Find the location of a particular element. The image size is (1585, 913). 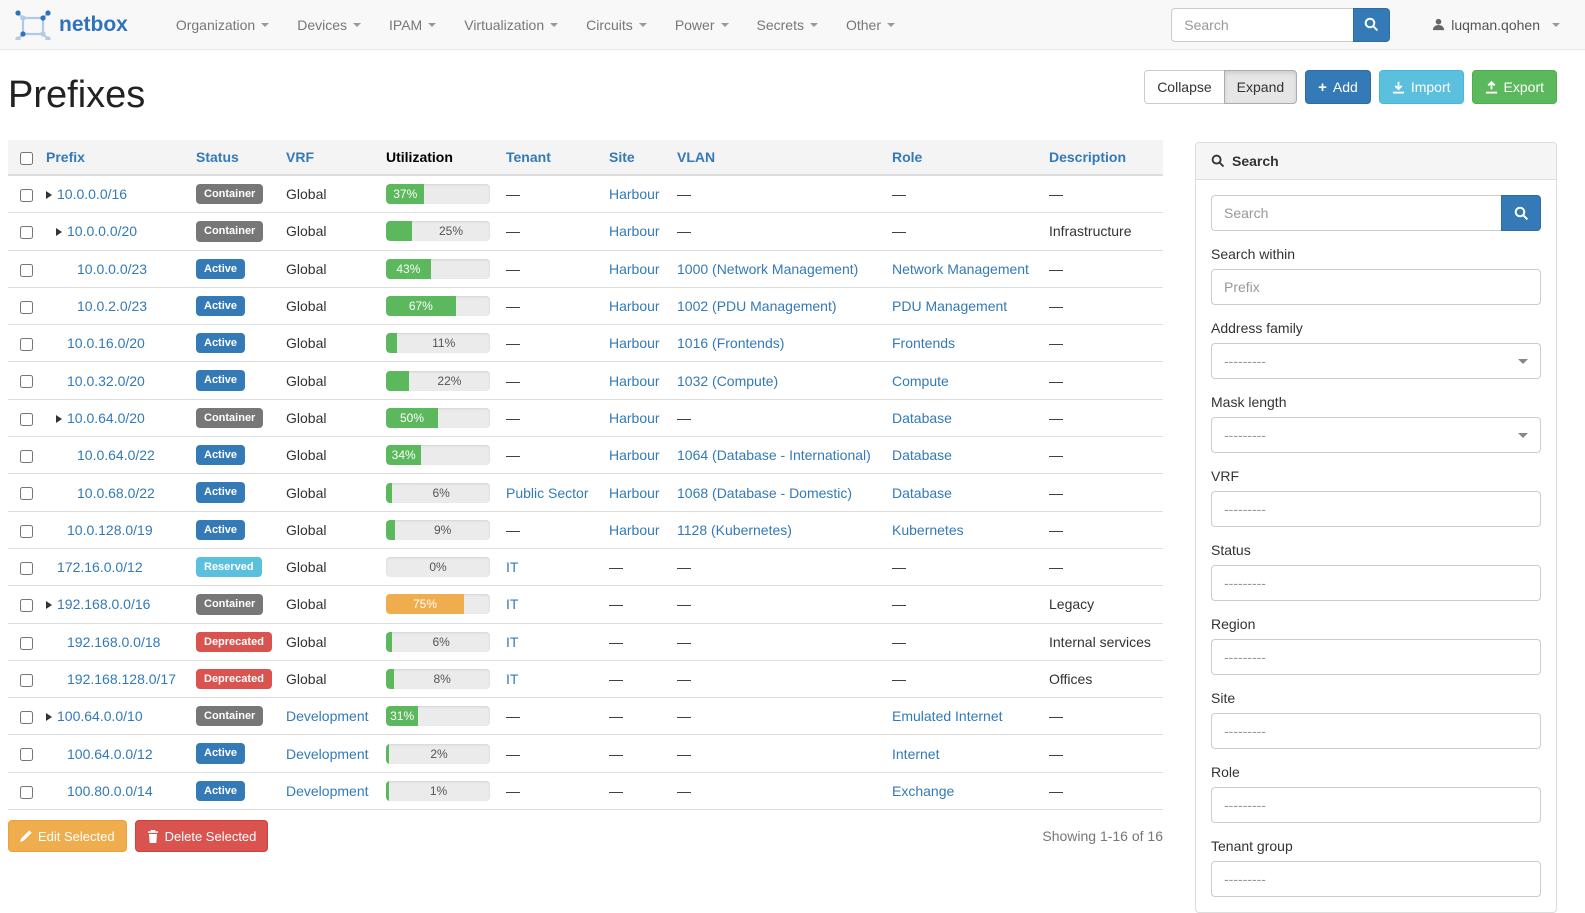

nav-menu-power: Power is located at coordinates (702, 25).